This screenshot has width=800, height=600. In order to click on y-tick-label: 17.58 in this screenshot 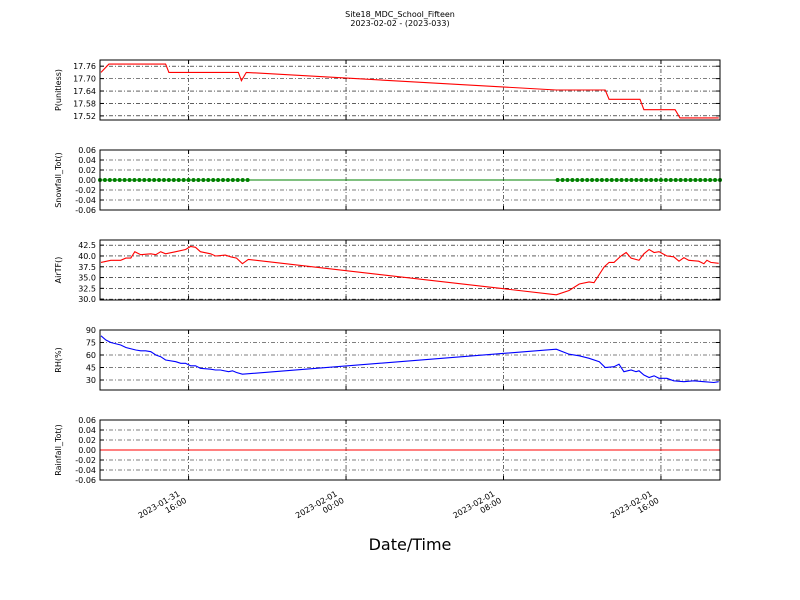, I will do `click(84, 103)`.